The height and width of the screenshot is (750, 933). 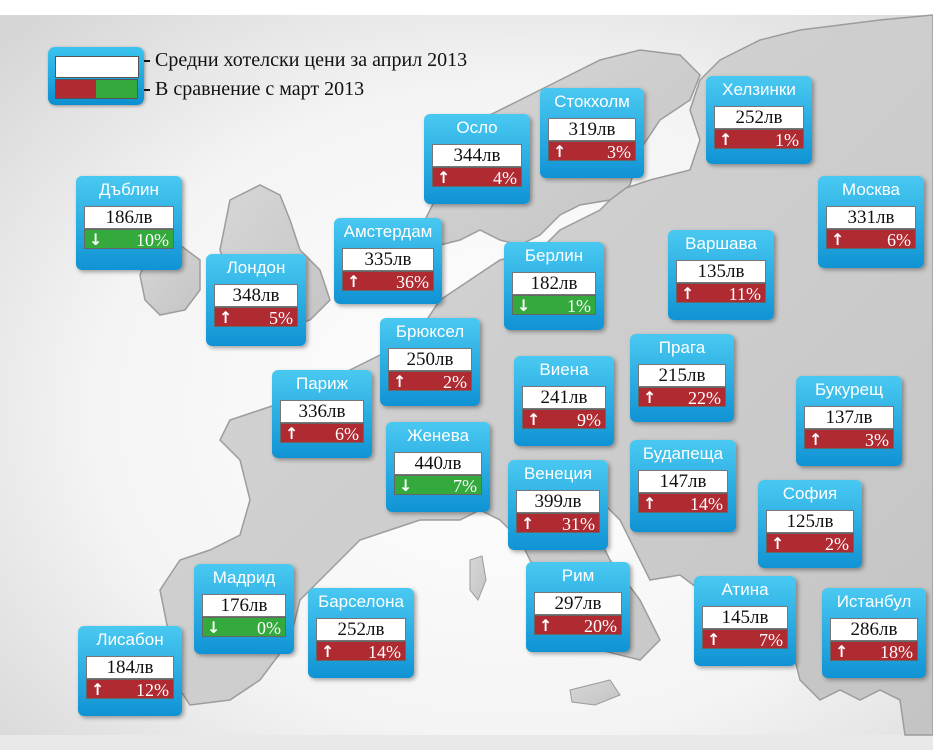 What do you see at coordinates (558, 473) in the screenshot?
I see `city-name: Венеция` at bounding box center [558, 473].